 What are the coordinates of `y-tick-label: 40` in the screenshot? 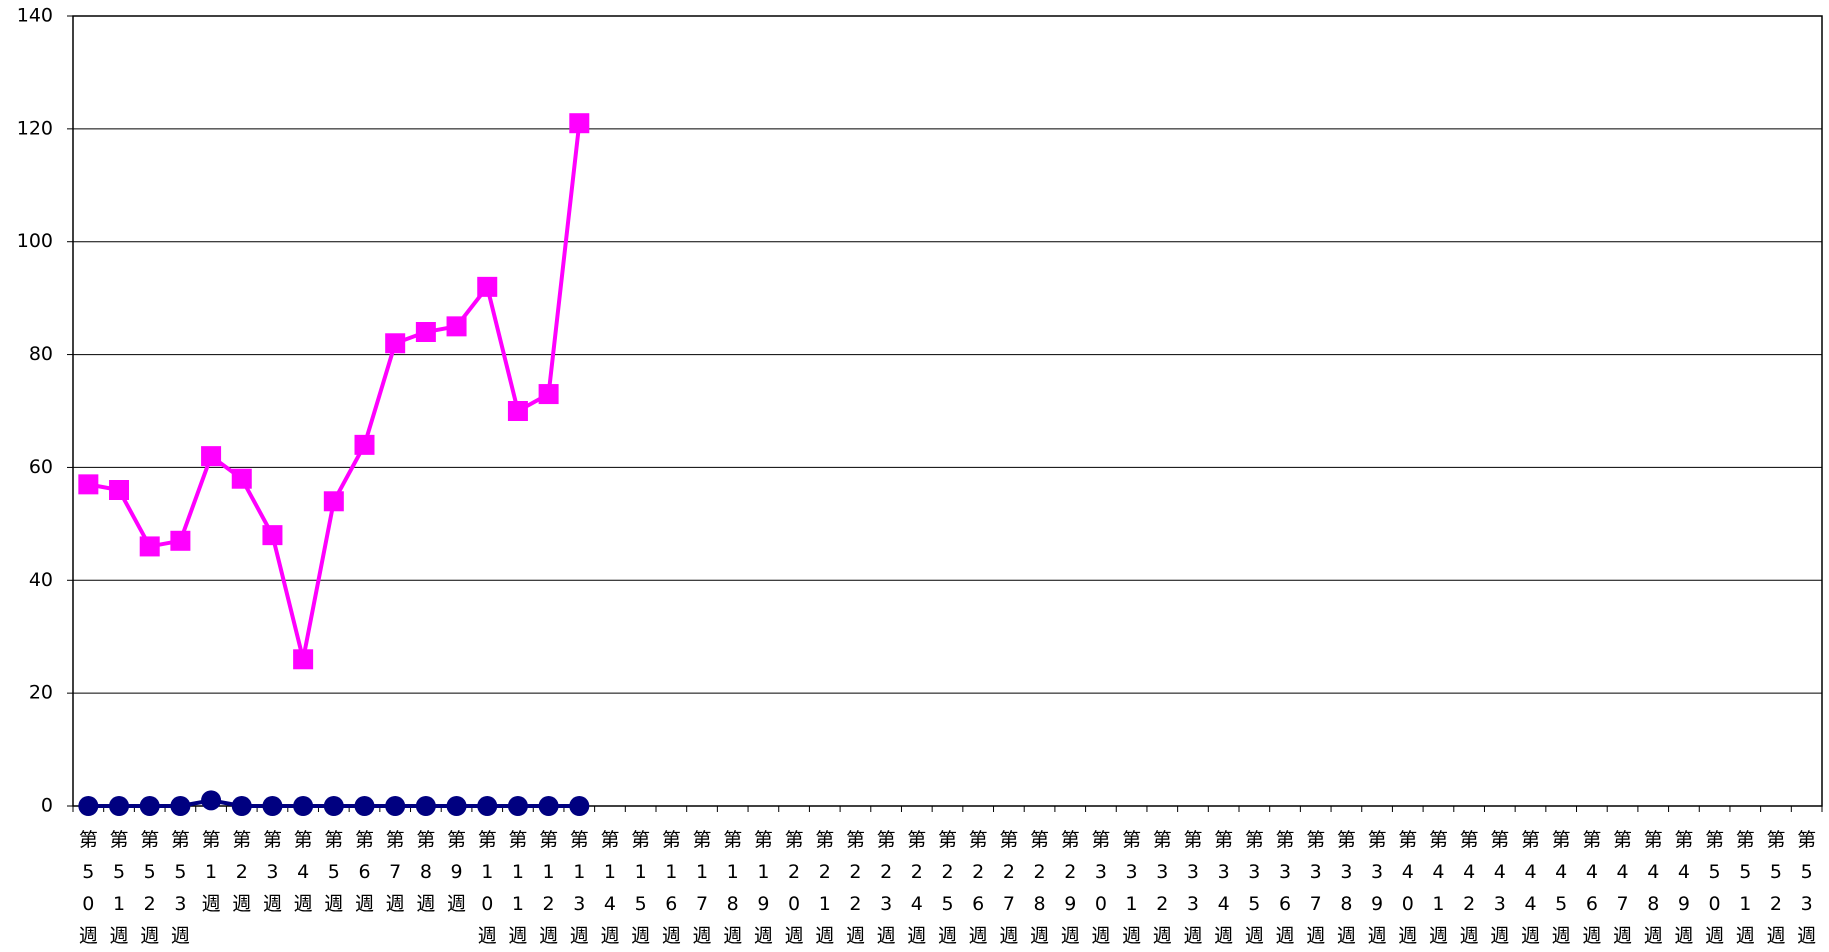 It's located at (41, 580).